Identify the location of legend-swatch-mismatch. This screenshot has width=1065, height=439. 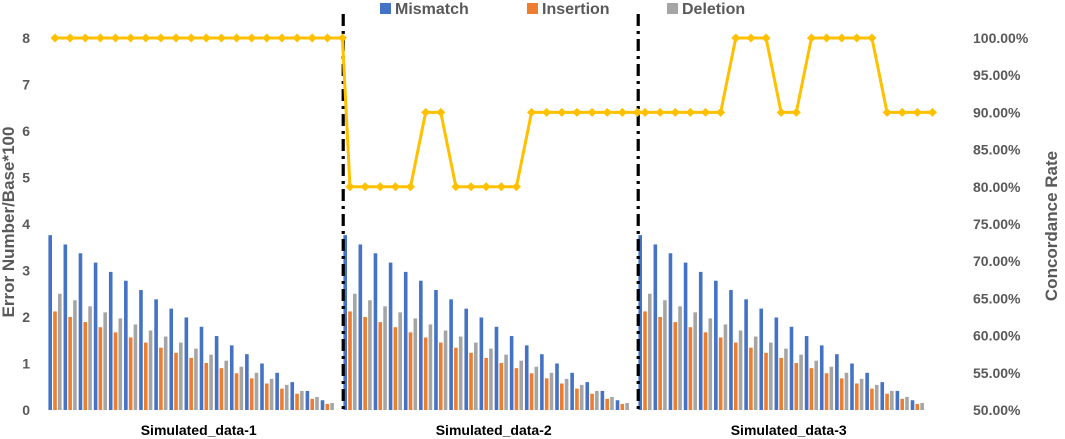
(385, 8).